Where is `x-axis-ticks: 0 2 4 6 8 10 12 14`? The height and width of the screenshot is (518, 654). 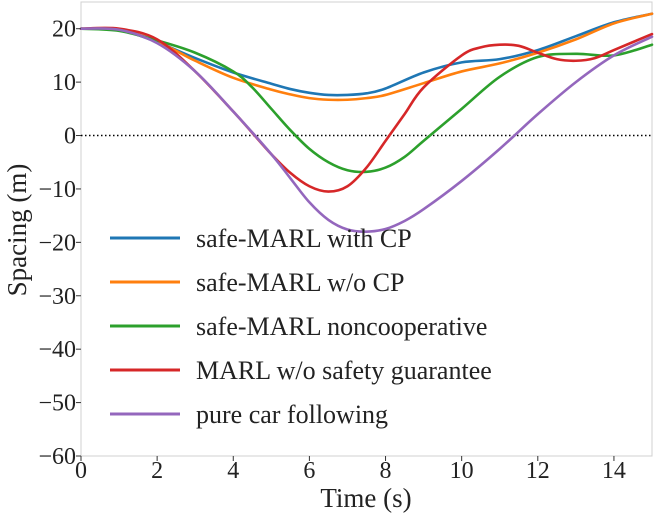 x-axis-ticks: 0 2 4 6 8 10 12 14 is located at coordinates (350, 470).